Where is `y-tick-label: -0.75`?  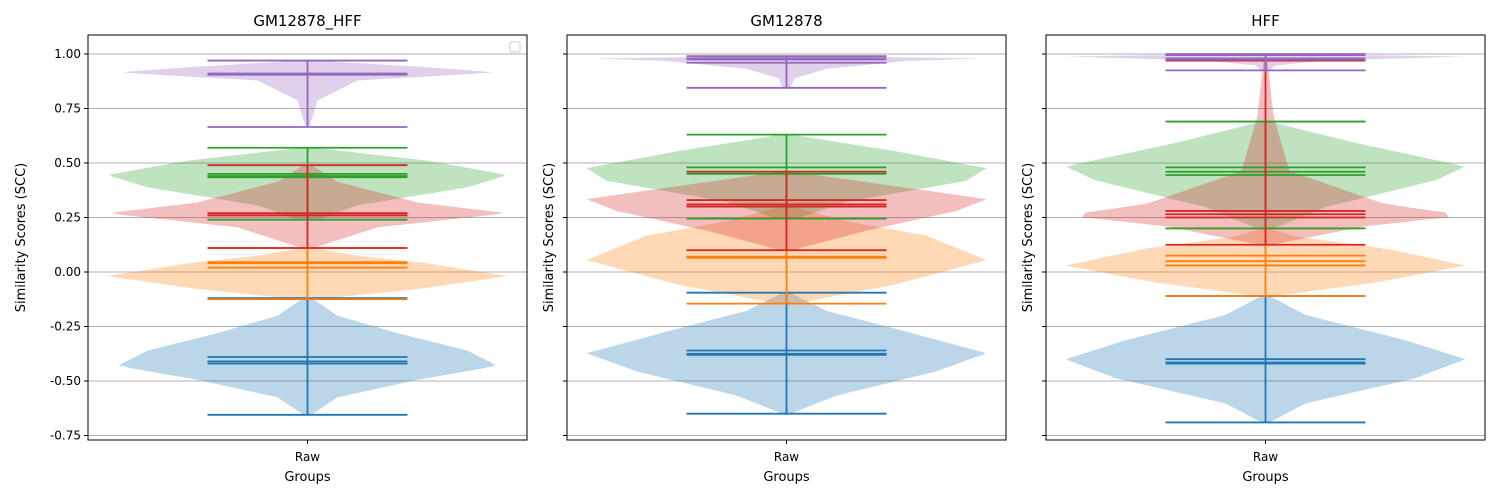
y-tick-label: -0.75 is located at coordinates (65, 436).